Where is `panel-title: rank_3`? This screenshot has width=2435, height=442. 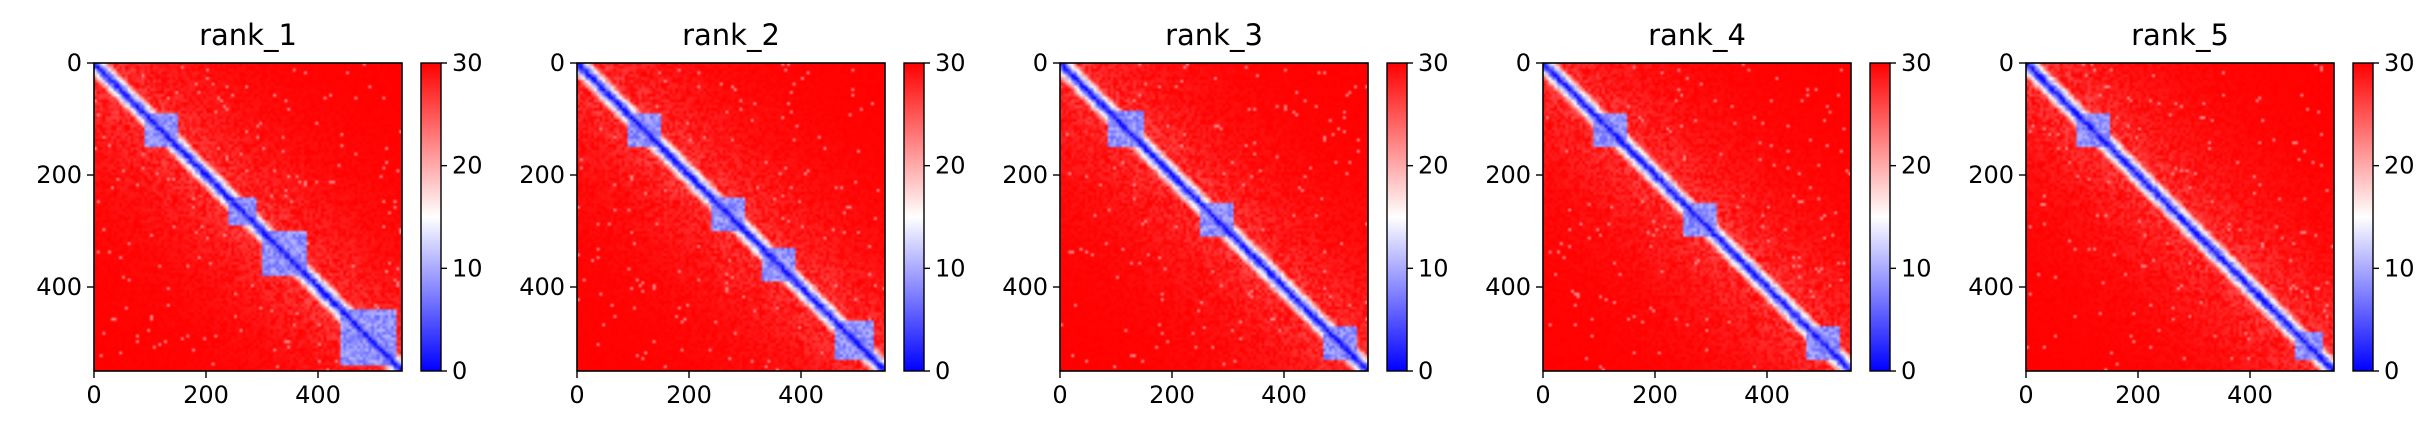 panel-title: rank_3 is located at coordinates (1214, 35).